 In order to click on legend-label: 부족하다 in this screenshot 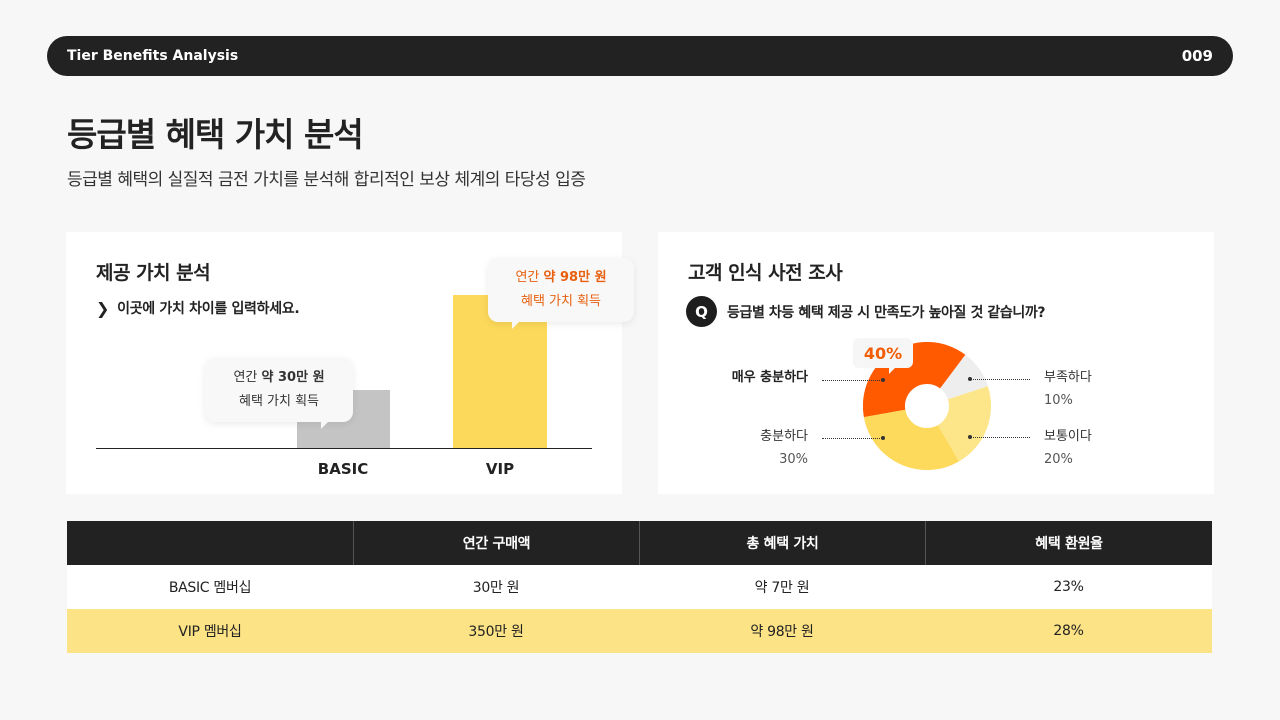, I will do `click(1068, 377)`.